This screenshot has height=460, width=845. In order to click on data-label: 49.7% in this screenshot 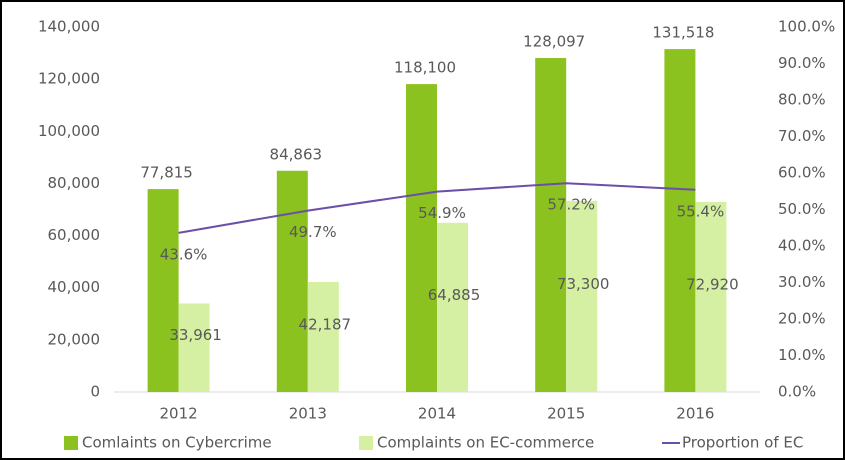, I will do `click(313, 232)`.